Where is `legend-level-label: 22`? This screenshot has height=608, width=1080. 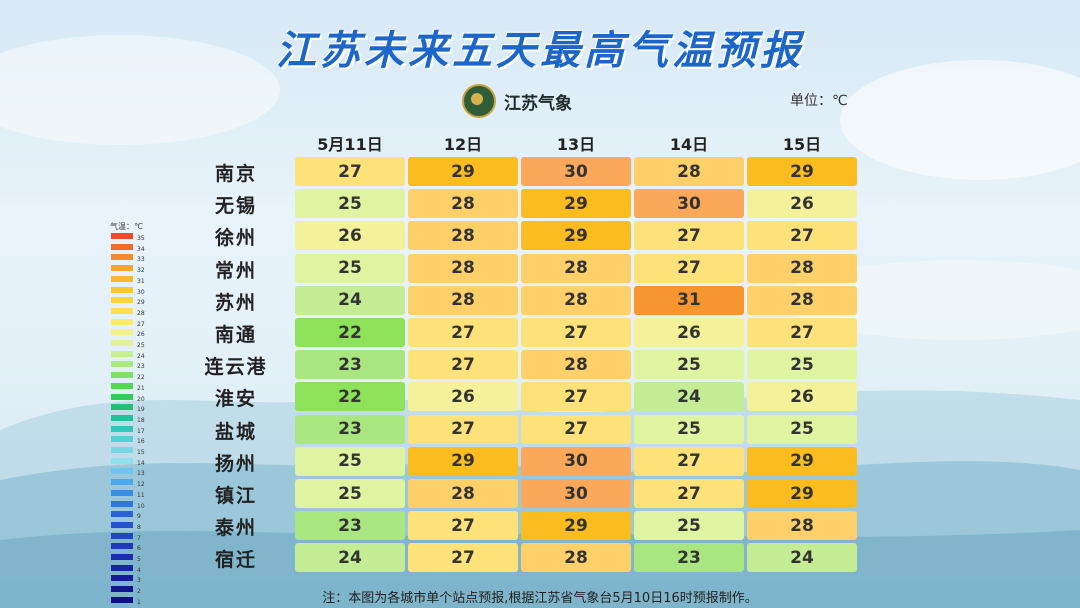 legend-level-label: 22 is located at coordinates (141, 378).